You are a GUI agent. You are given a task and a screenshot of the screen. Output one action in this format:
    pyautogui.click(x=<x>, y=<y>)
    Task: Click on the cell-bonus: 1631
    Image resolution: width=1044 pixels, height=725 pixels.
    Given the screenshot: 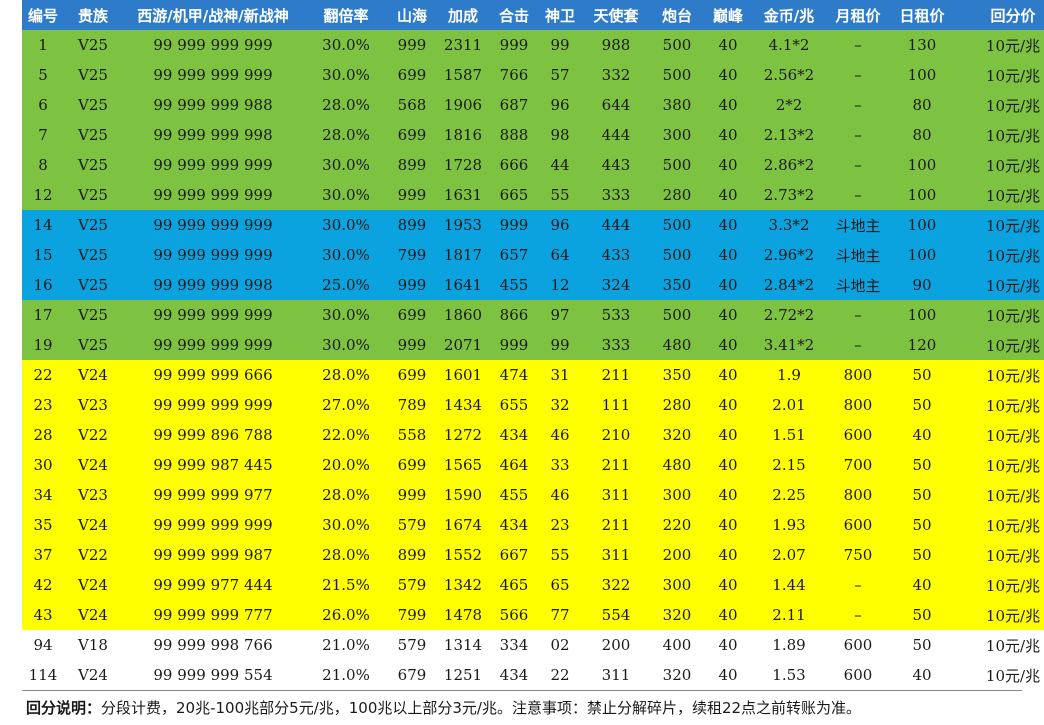 What is the action you would take?
    pyautogui.click(x=463, y=195)
    